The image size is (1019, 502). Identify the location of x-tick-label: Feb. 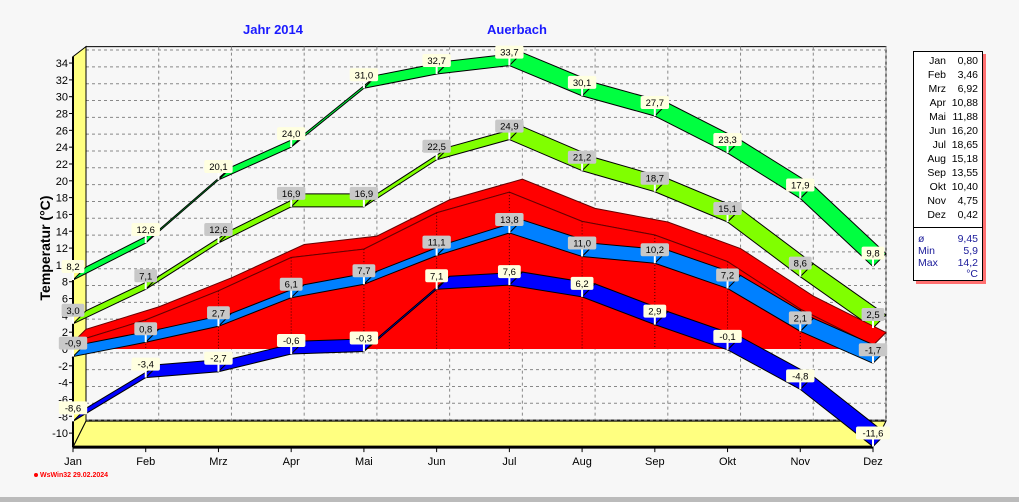
(145, 462).